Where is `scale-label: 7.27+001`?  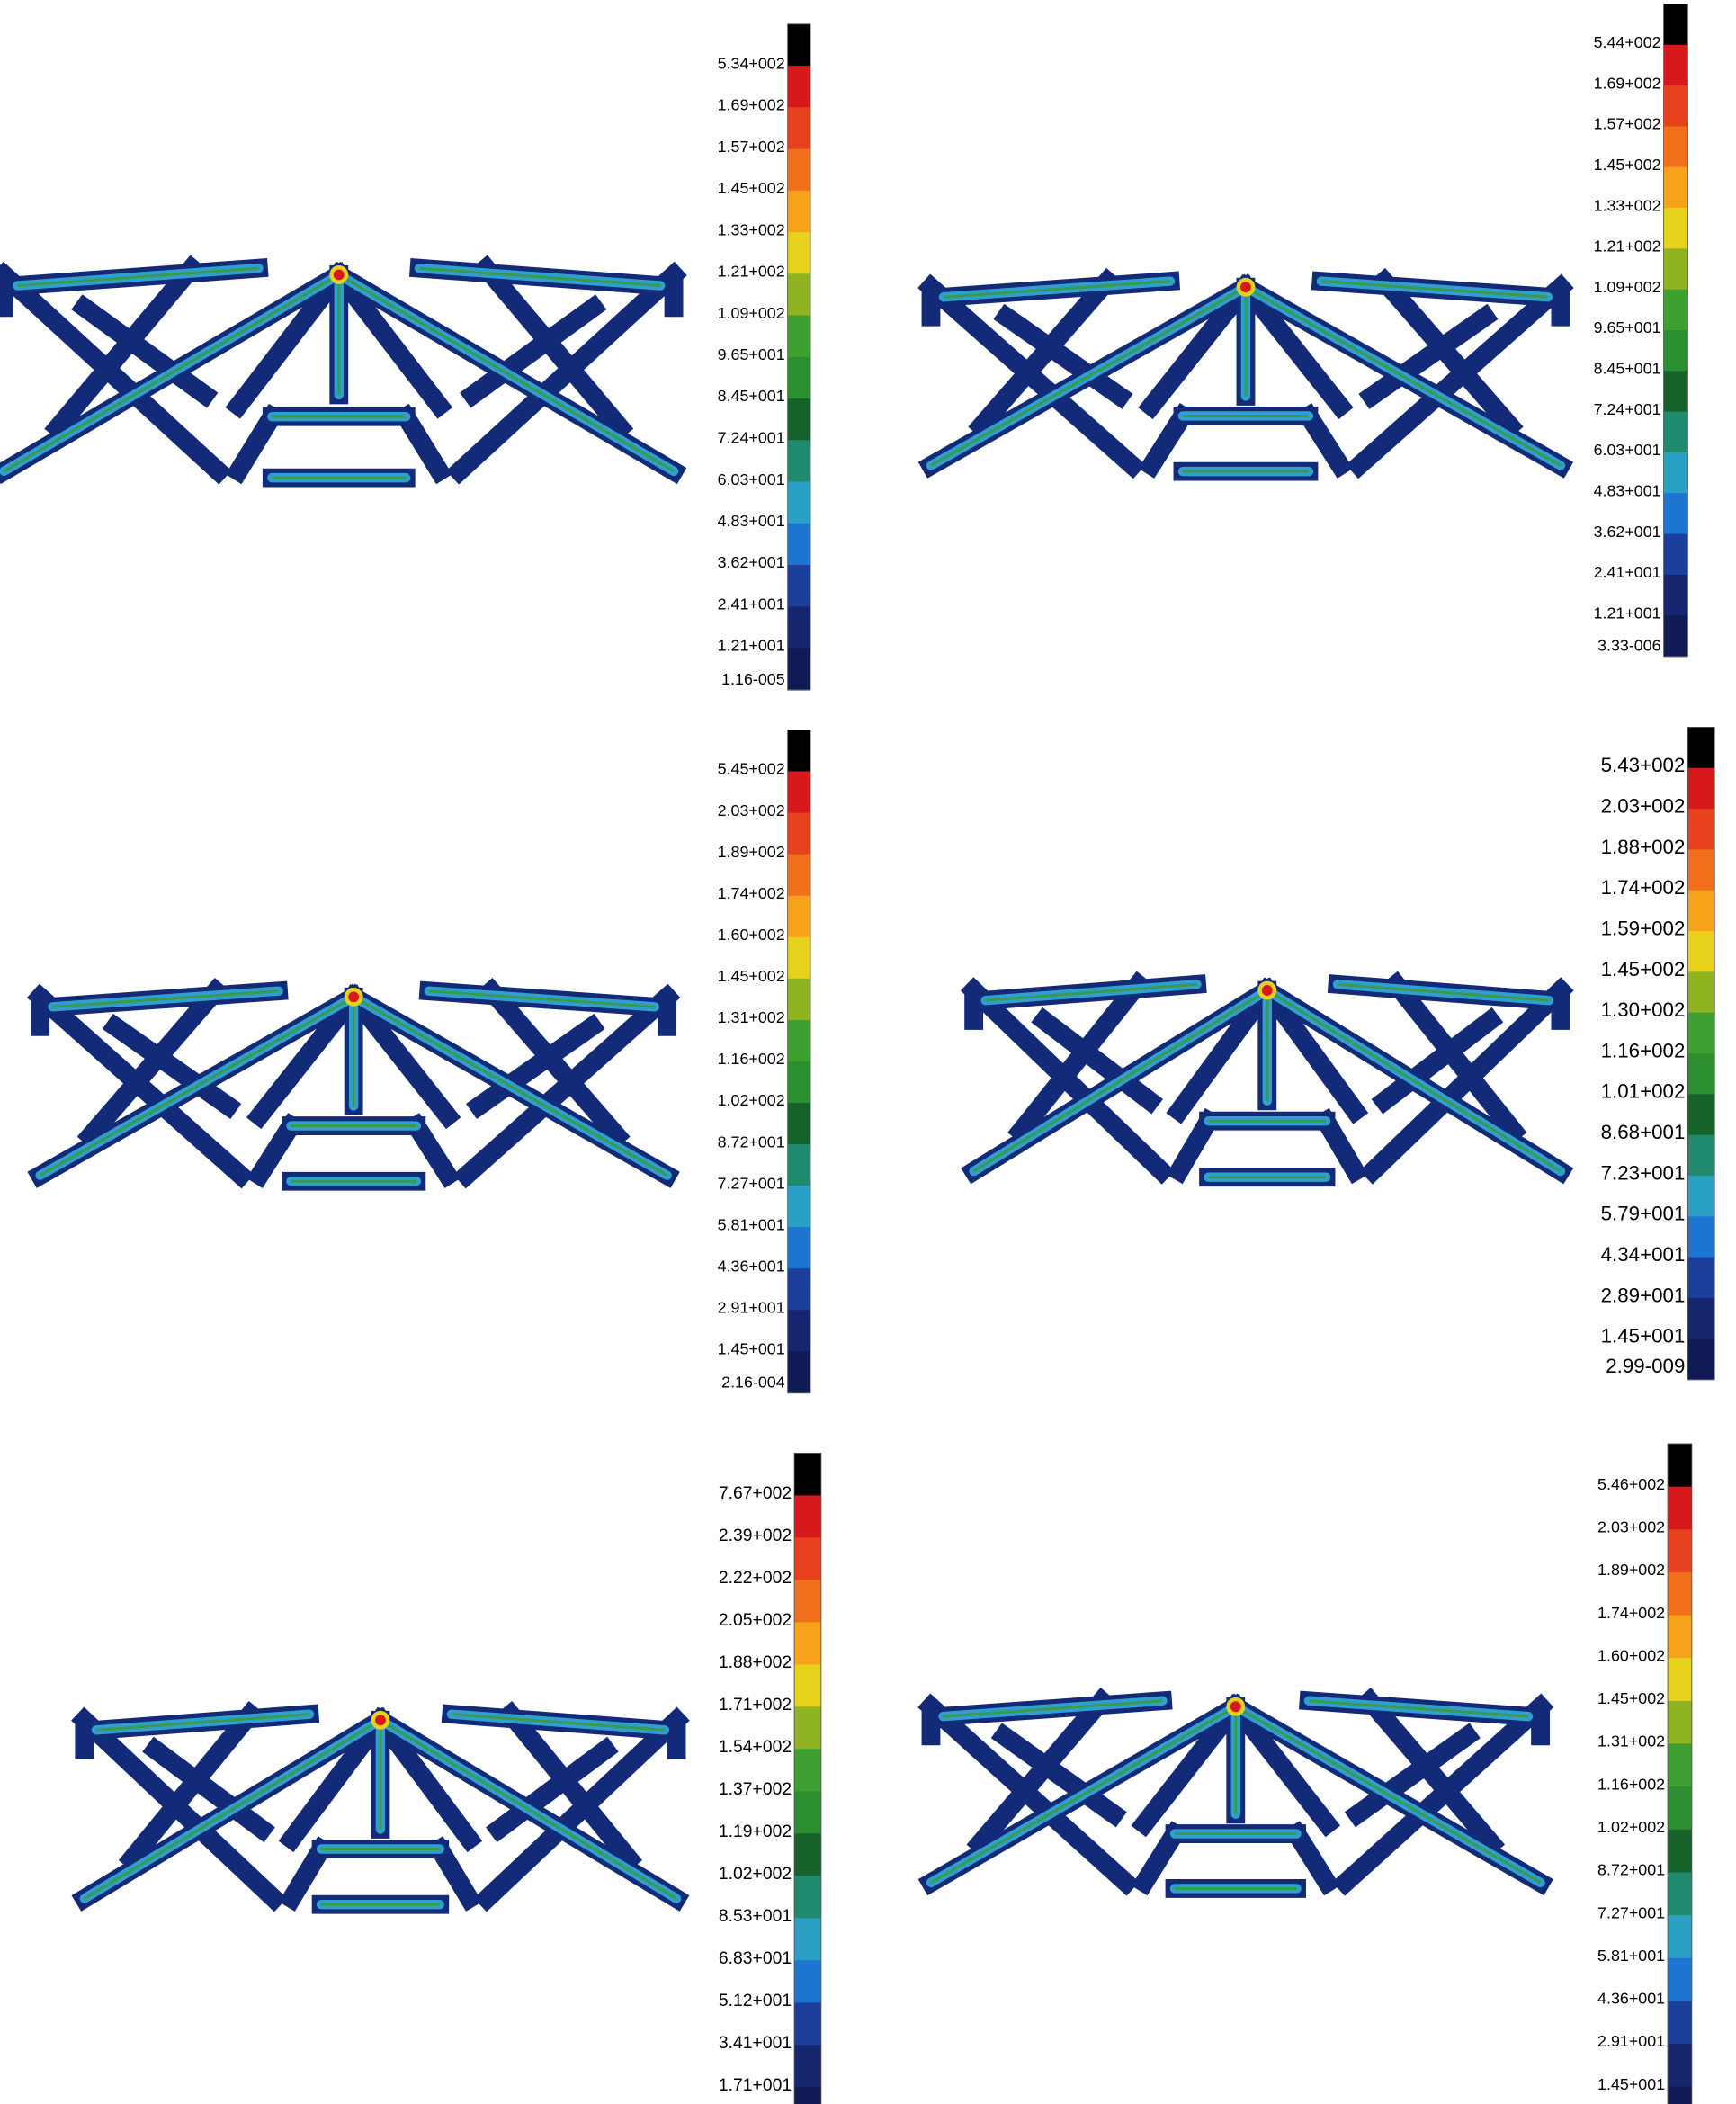
scale-label: 7.27+001 is located at coordinates (751, 1183).